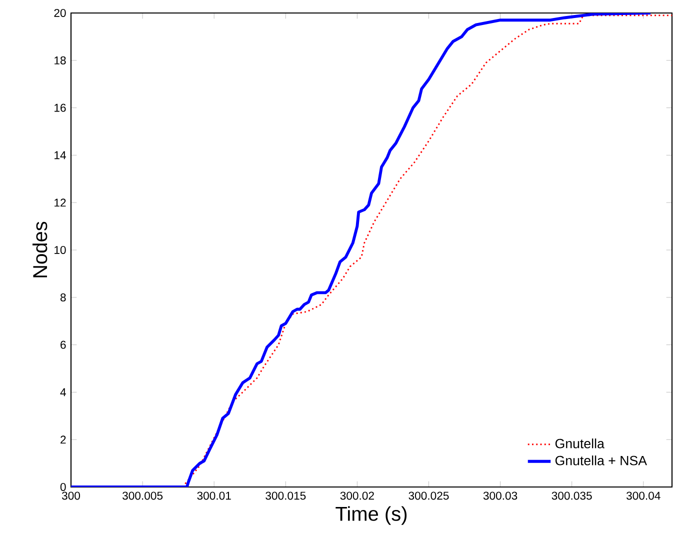  What do you see at coordinates (60, 108) in the screenshot?
I see `y-tick-label: 16` at bounding box center [60, 108].